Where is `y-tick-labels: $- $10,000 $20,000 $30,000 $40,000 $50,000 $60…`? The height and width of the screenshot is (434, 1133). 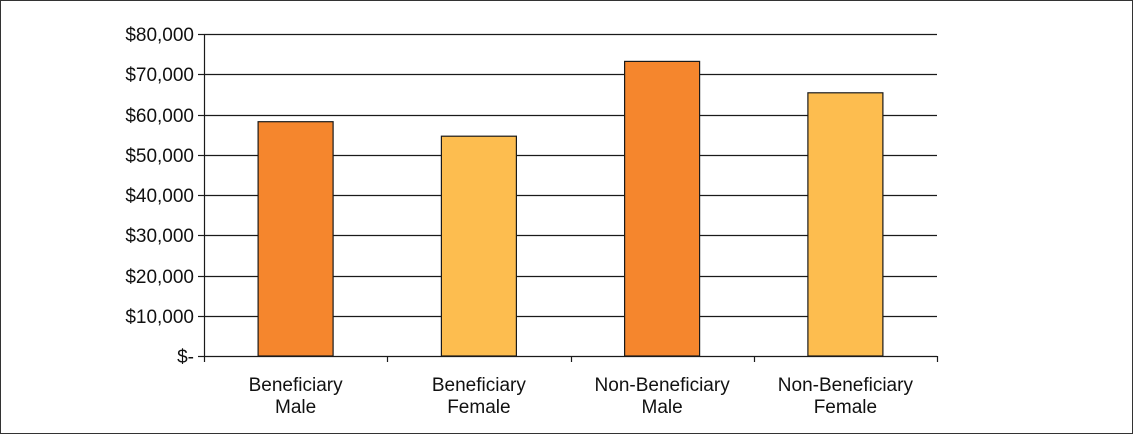
y-tick-labels: $- $10,000 $20,000 $30,000 $40,000 $50,000 $60… is located at coordinates (159, 196).